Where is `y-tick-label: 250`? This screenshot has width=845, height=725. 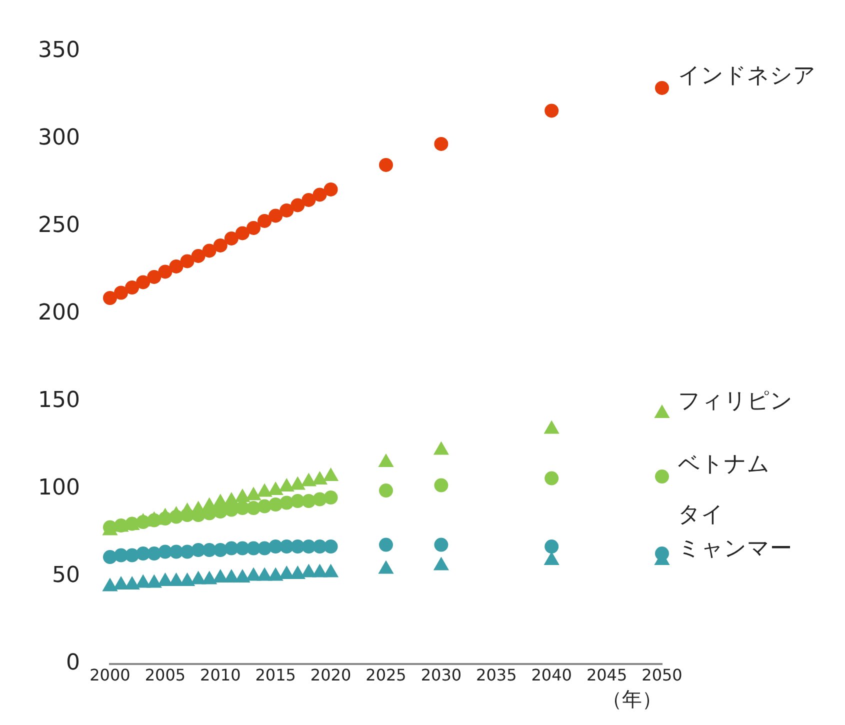
y-tick-label: 250 is located at coordinates (59, 225).